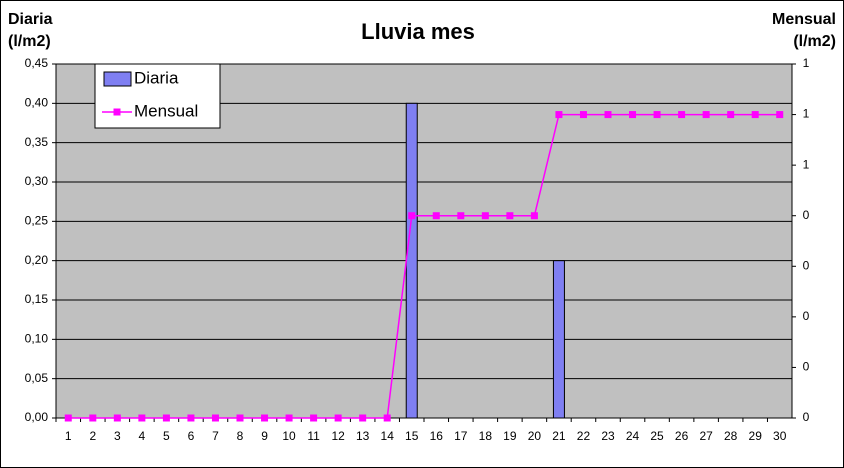 This screenshot has height=468, width=844. Describe the element at coordinates (706, 436) in the screenshot. I see `x-tick-label: 27` at that location.